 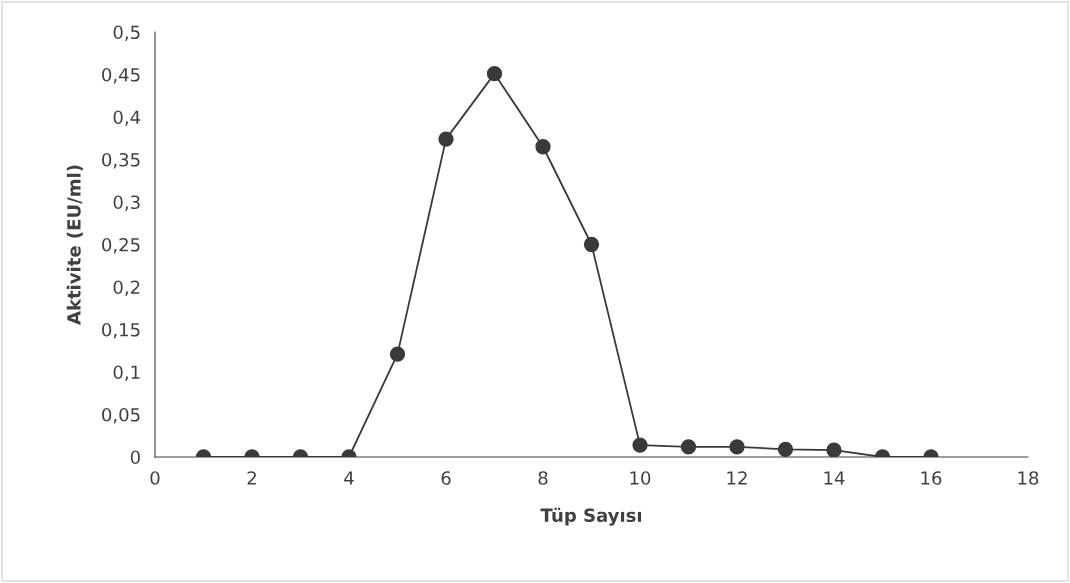 I want to click on x-tick-label: 18, so click(x=1028, y=478).